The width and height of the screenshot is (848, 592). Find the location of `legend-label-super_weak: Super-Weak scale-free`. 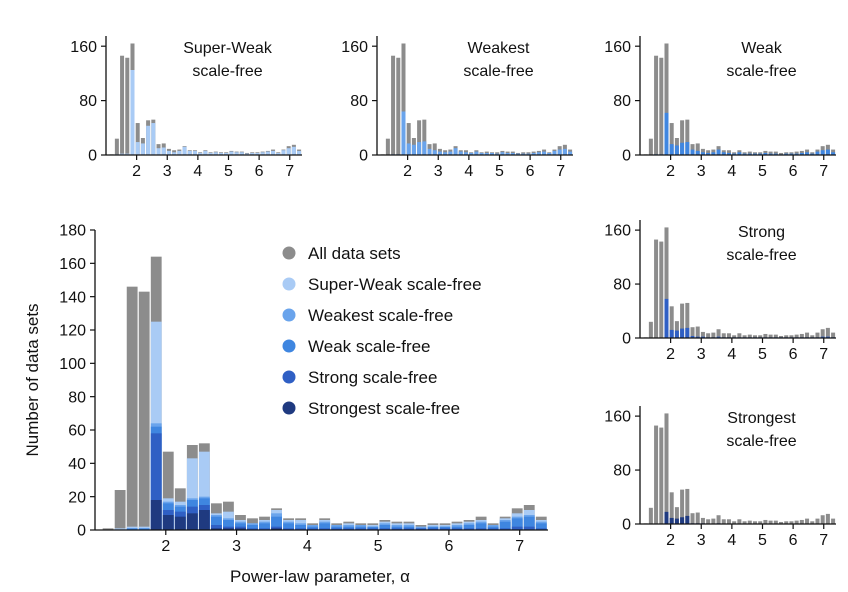

legend-label-super_weak: Super-Weak scale-free is located at coordinates (395, 284).